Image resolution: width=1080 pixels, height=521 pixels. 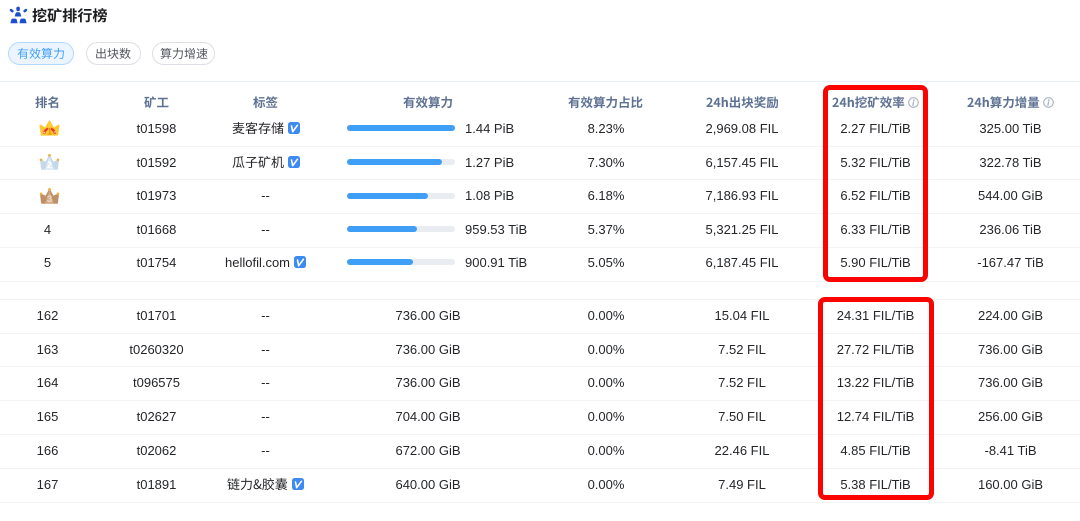 What do you see at coordinates (49, 165) in the screenshot?
I see `svg-text: 2` at bounding box center [49, 165].